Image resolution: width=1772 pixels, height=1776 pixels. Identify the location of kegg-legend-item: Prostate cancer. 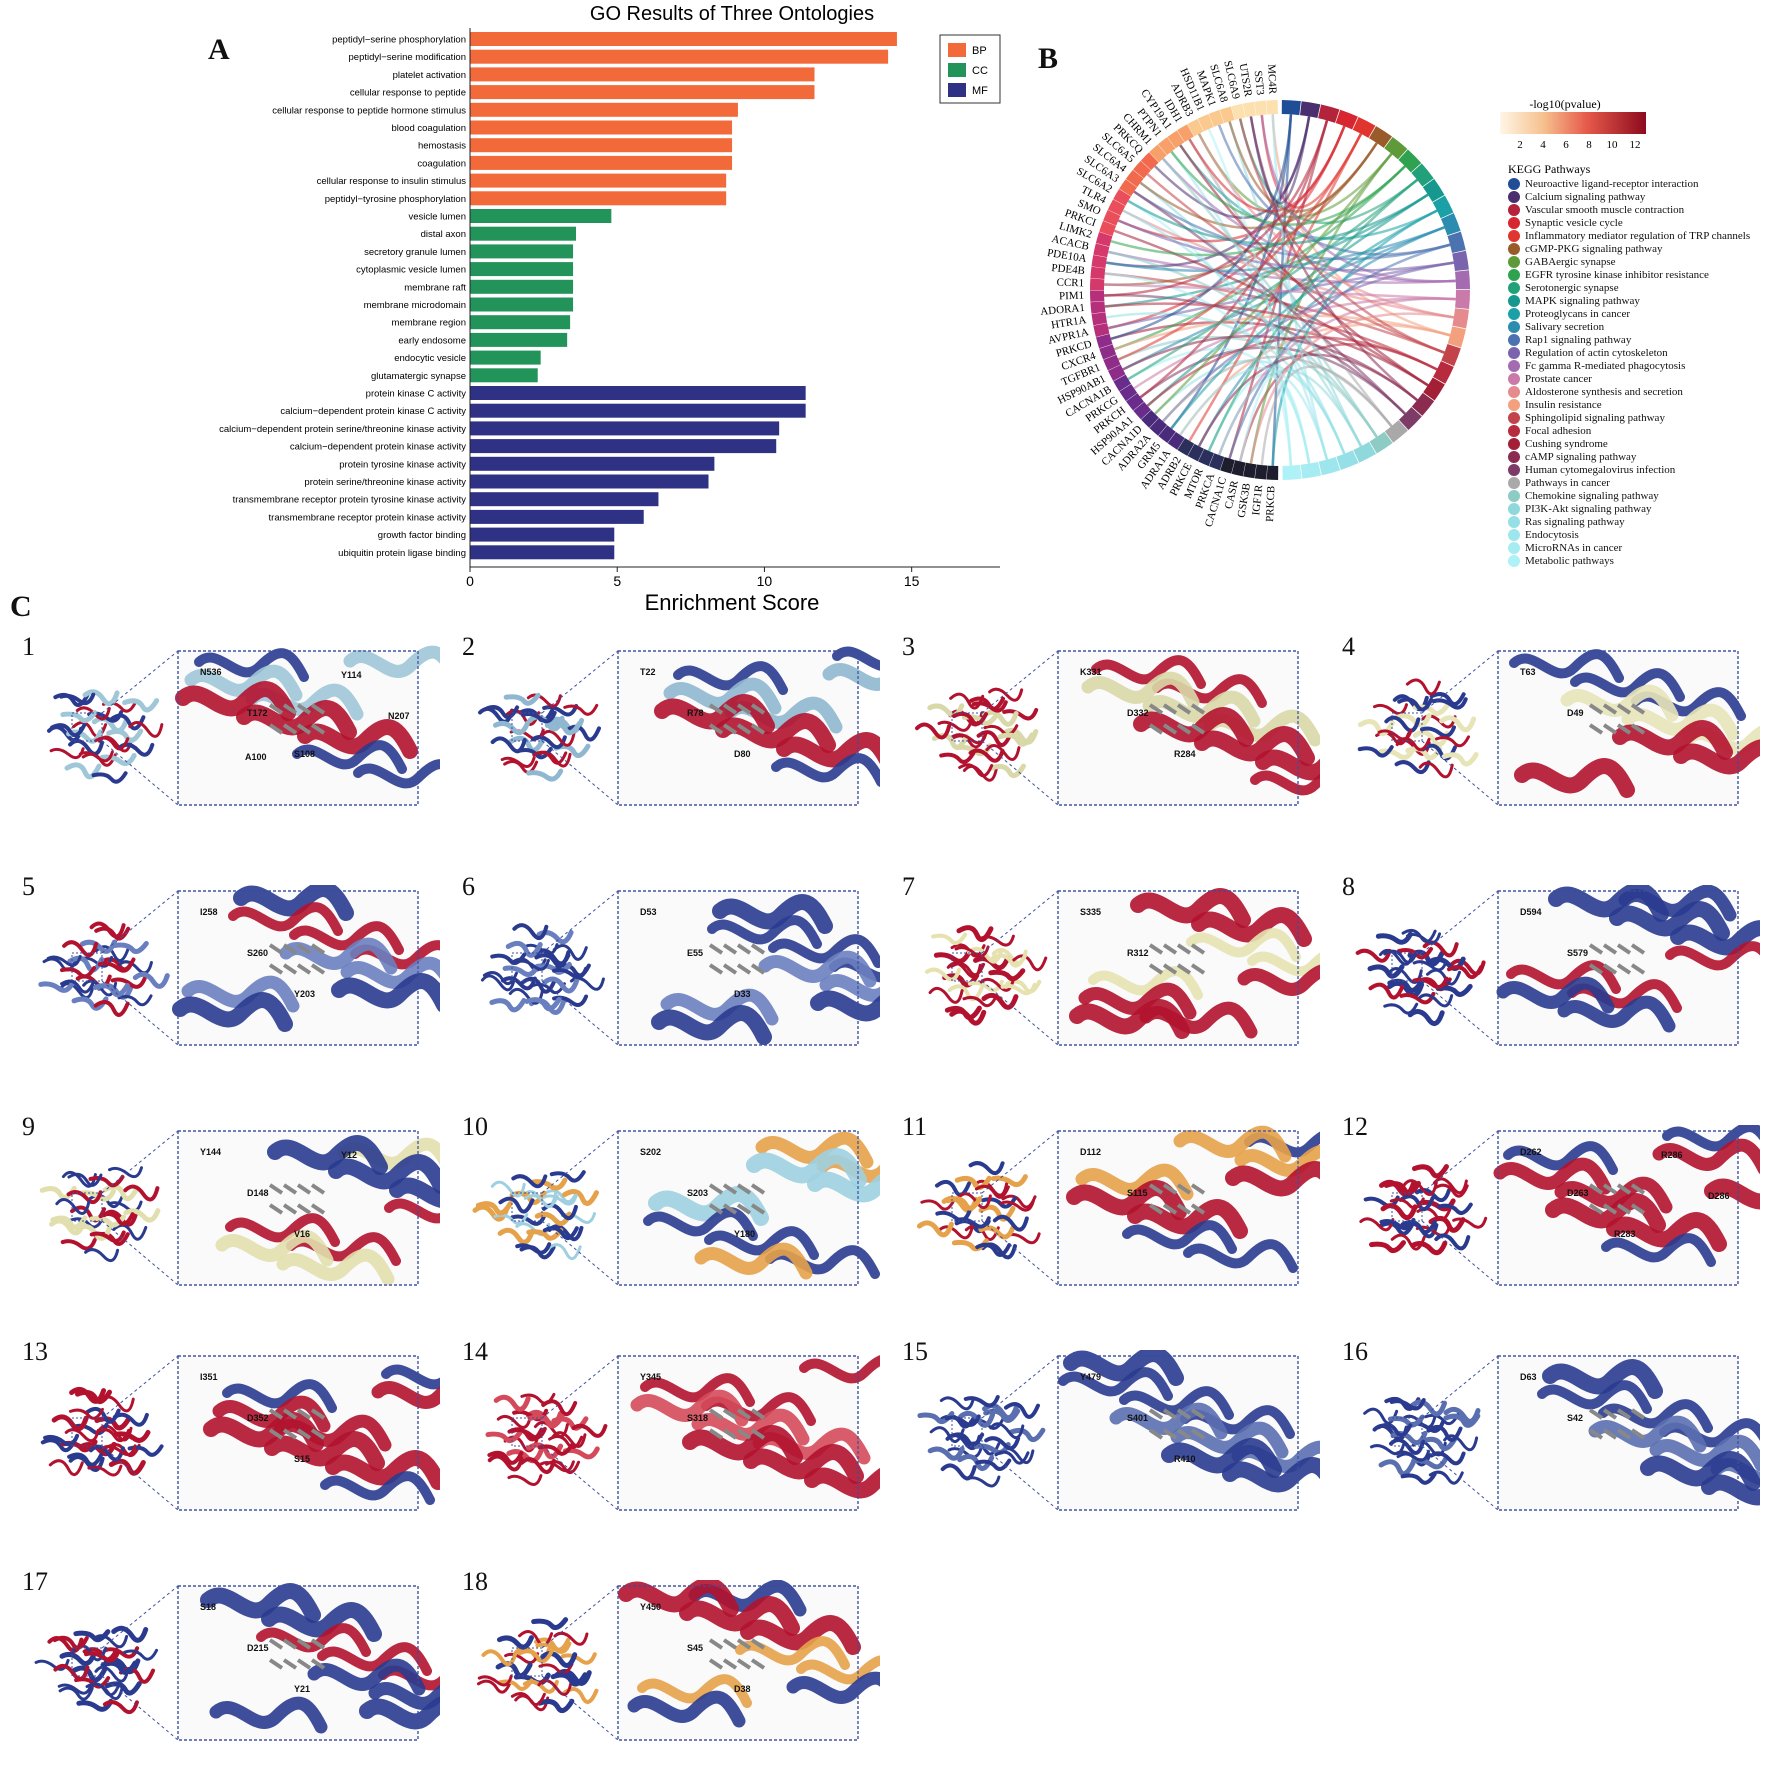
(1629, 378).